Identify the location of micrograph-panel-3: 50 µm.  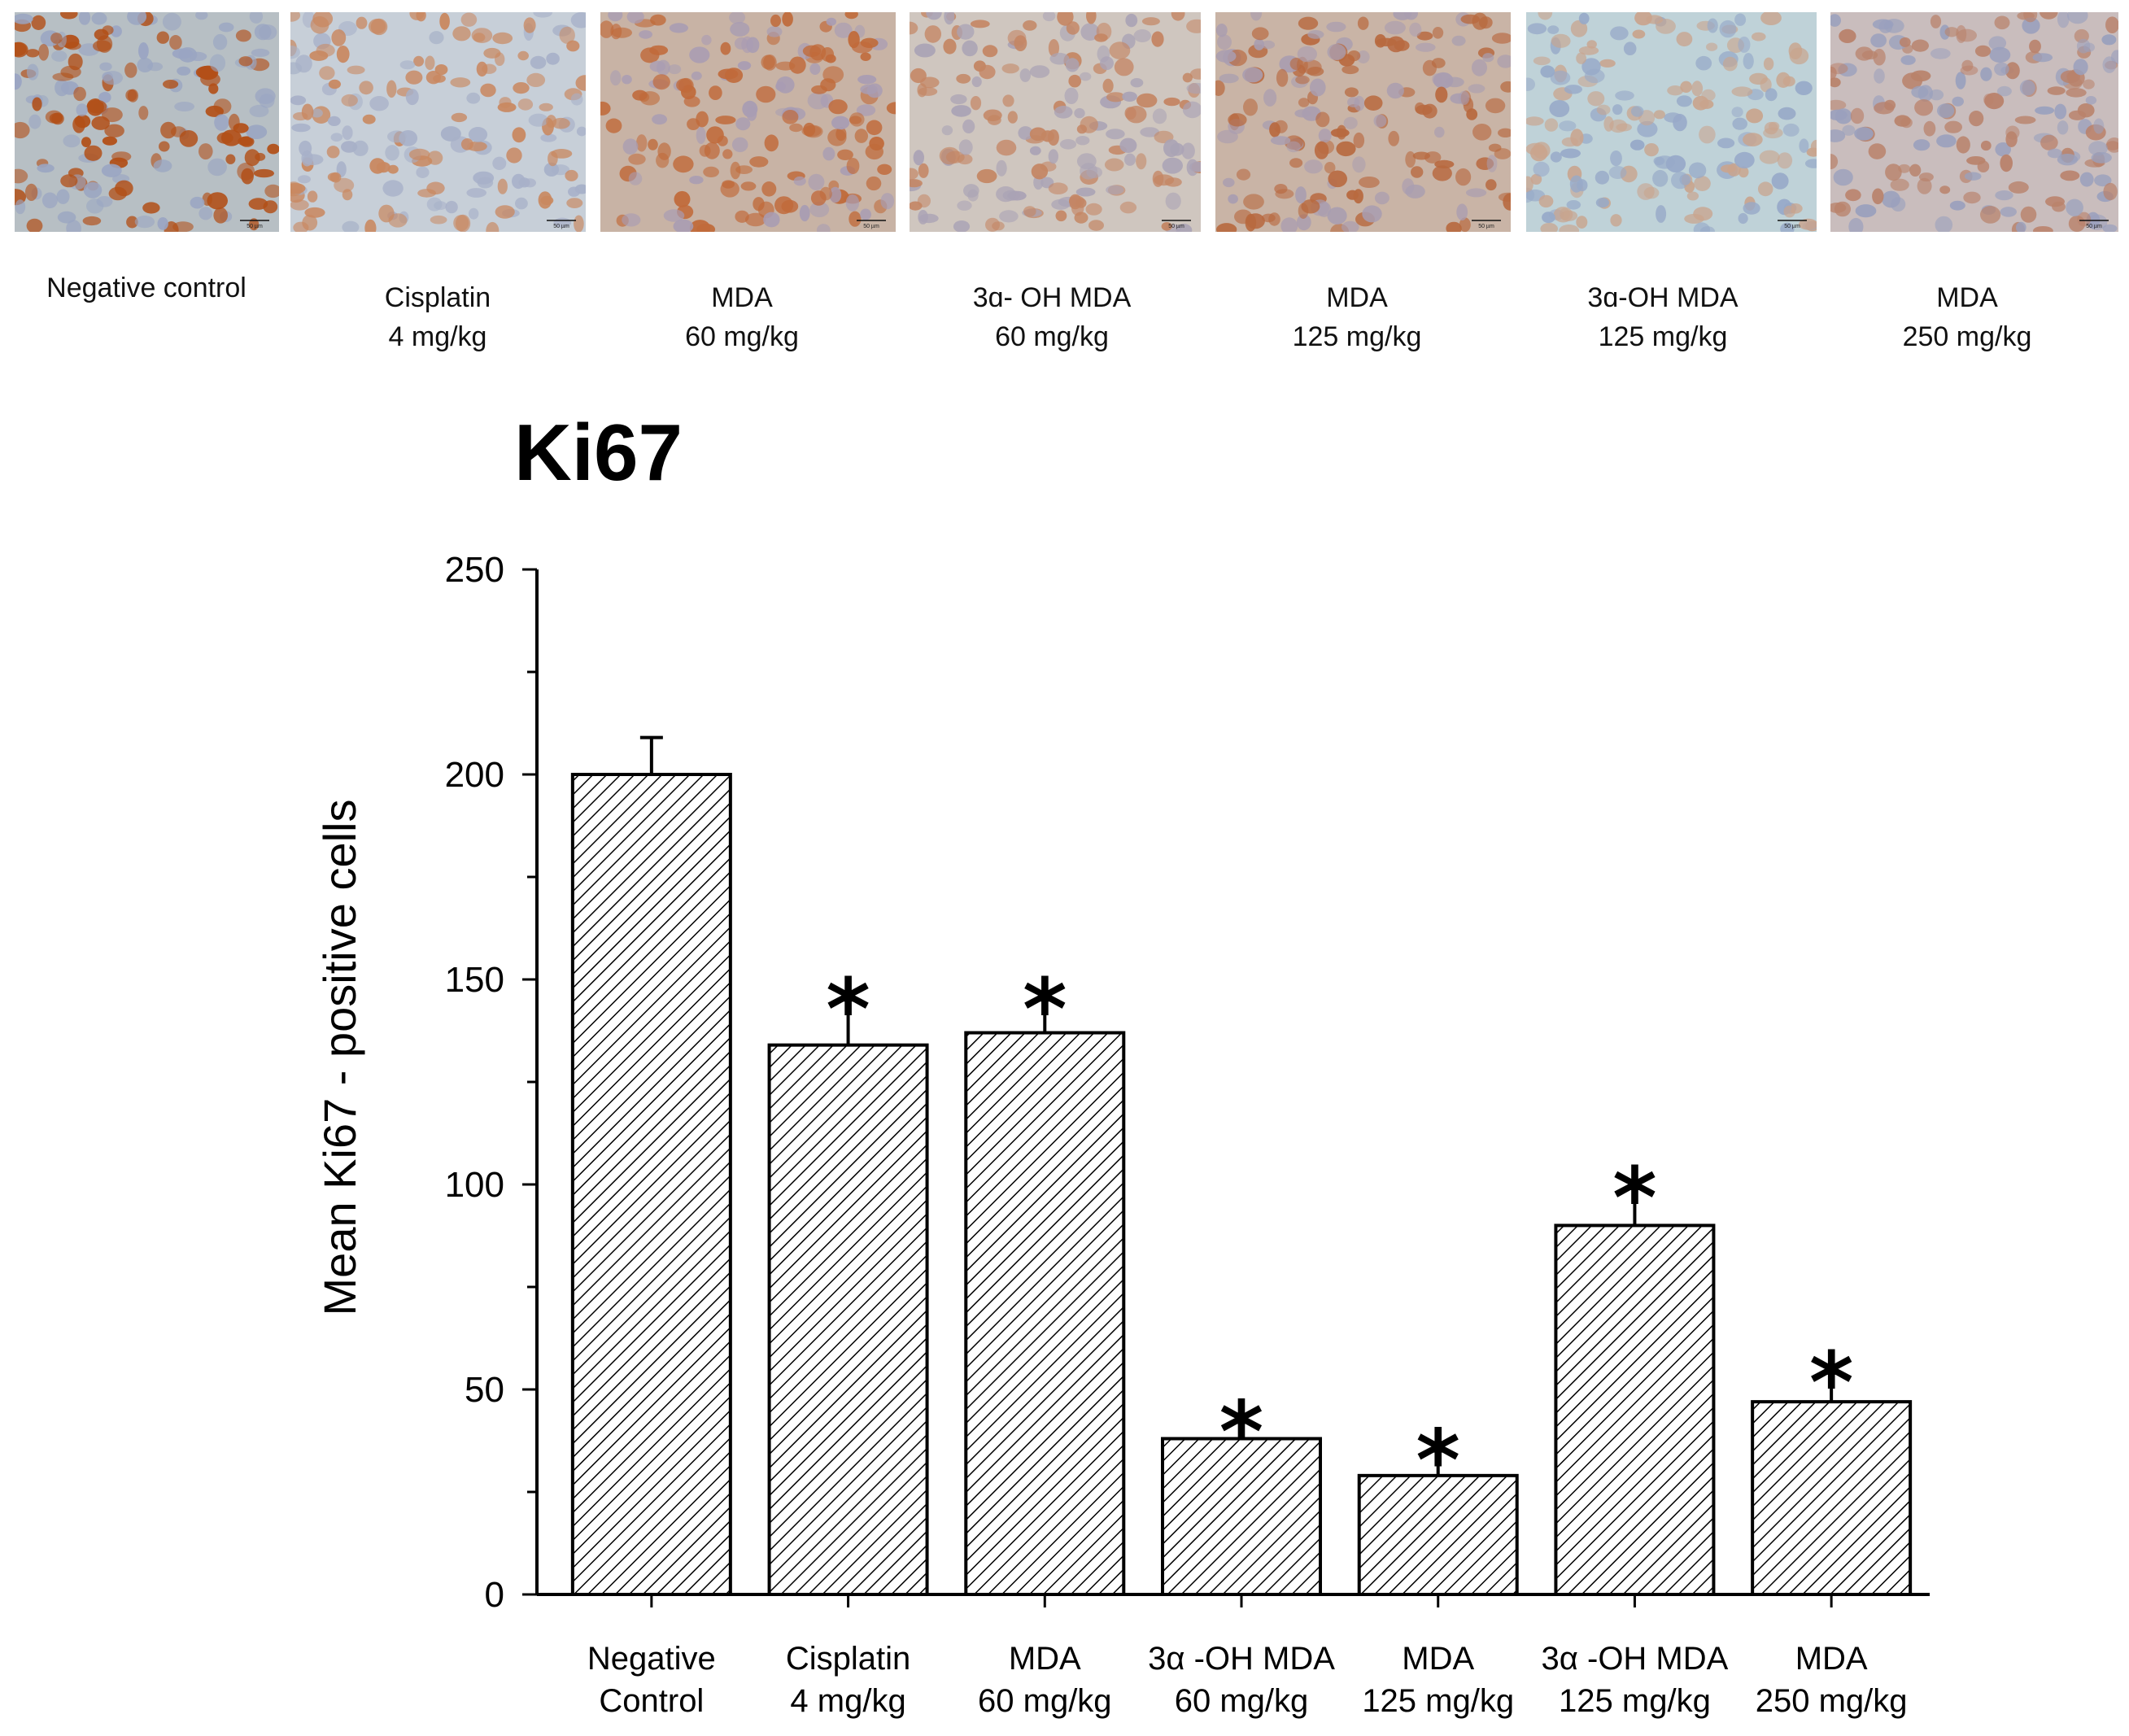
(748, 122).